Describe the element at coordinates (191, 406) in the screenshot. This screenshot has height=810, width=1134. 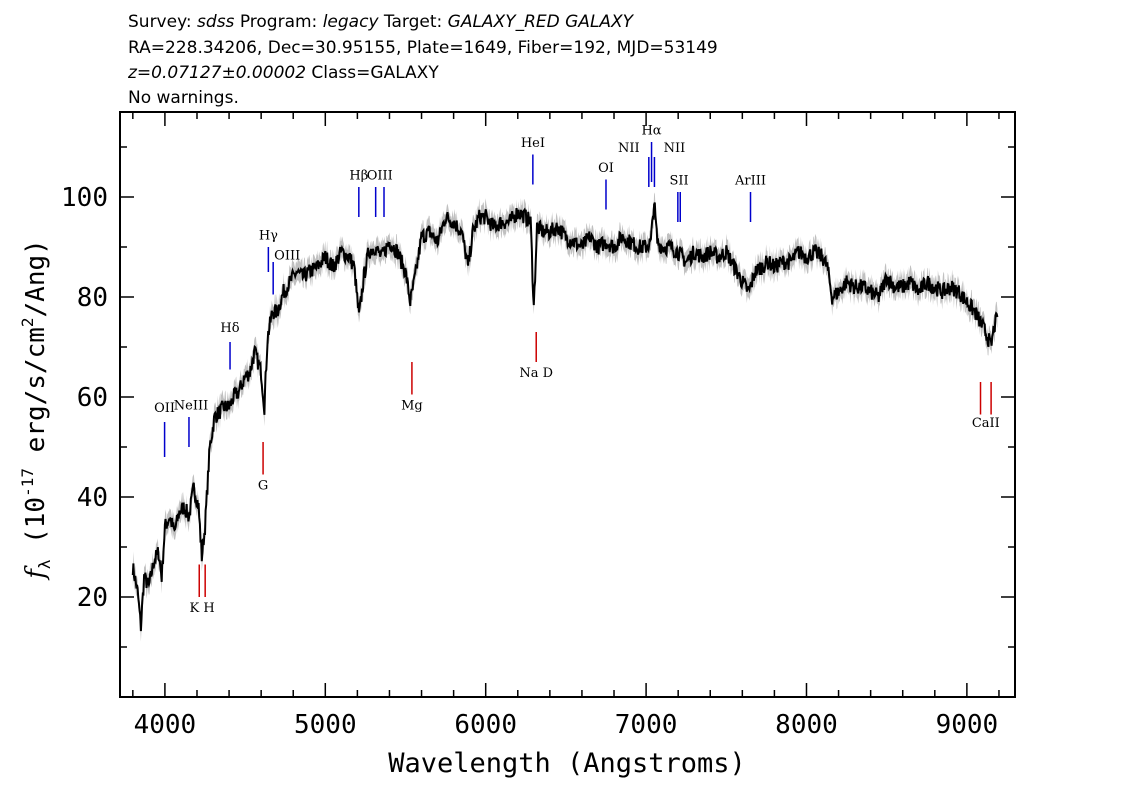
I see `emission-line-label: NeIII` at that location.